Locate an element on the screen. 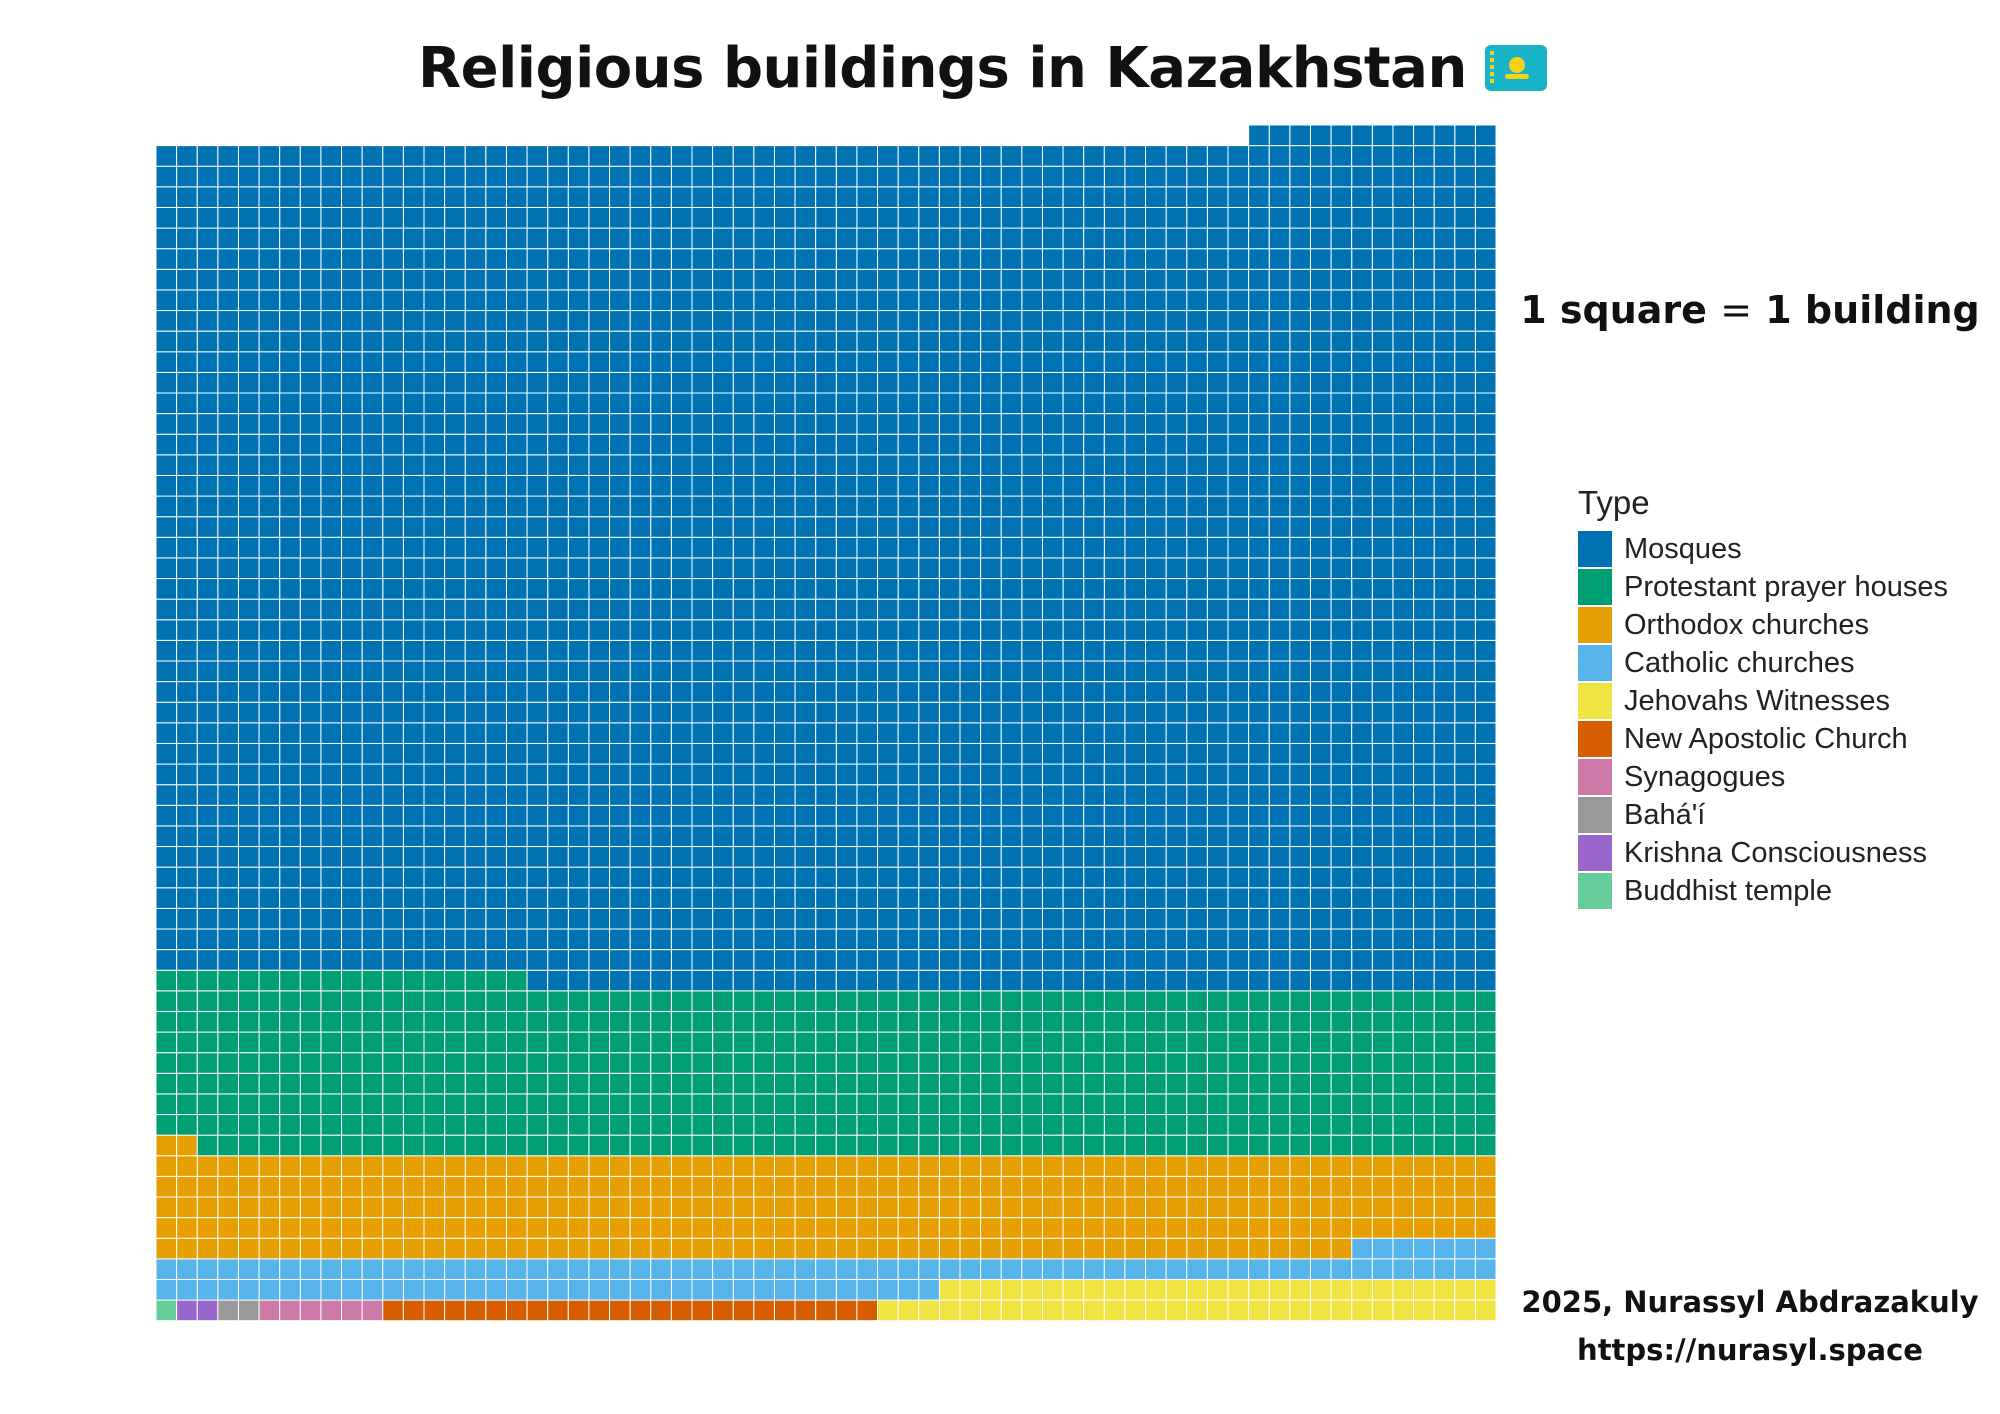 This screenshot has width=2000, height=1414. legend-label: Catholic churches is located at coordinates (1739, 662).